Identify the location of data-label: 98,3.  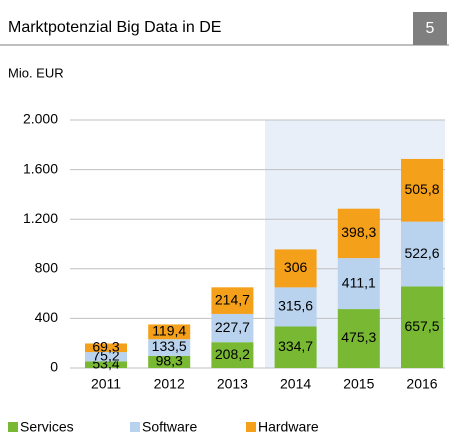
(169, 361).